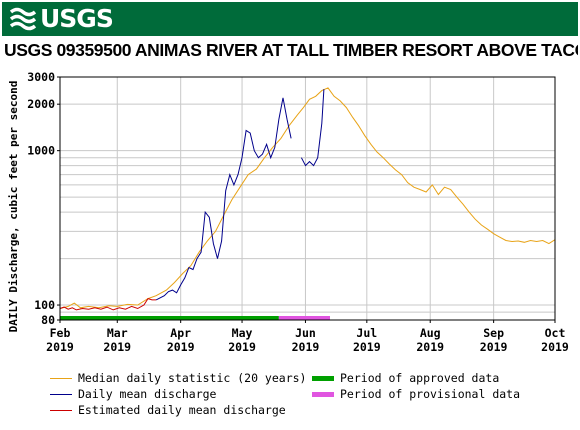  Describe the element at coordinates (77, 18) in the screenshot. I see `usgs-logo-text: USGS` at that location.